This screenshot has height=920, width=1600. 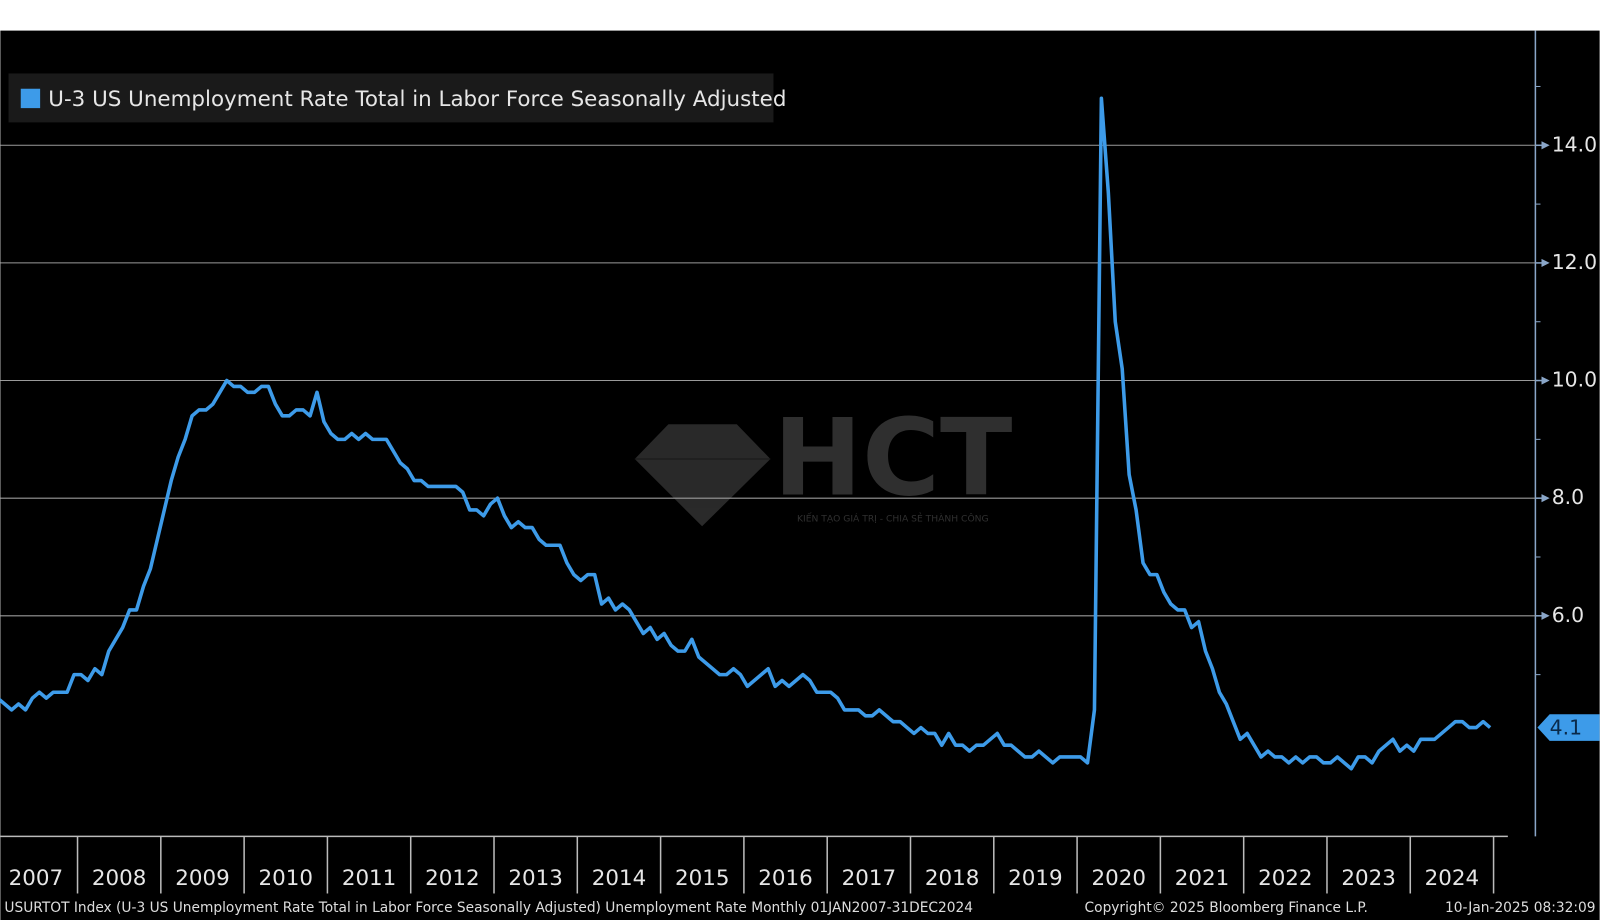 I want to click on watermark-tagline: KIẾN TẠO GIÁ TRỊ - CHIA SẺ THÀNH CÔNG, so click(x=893, y=519).